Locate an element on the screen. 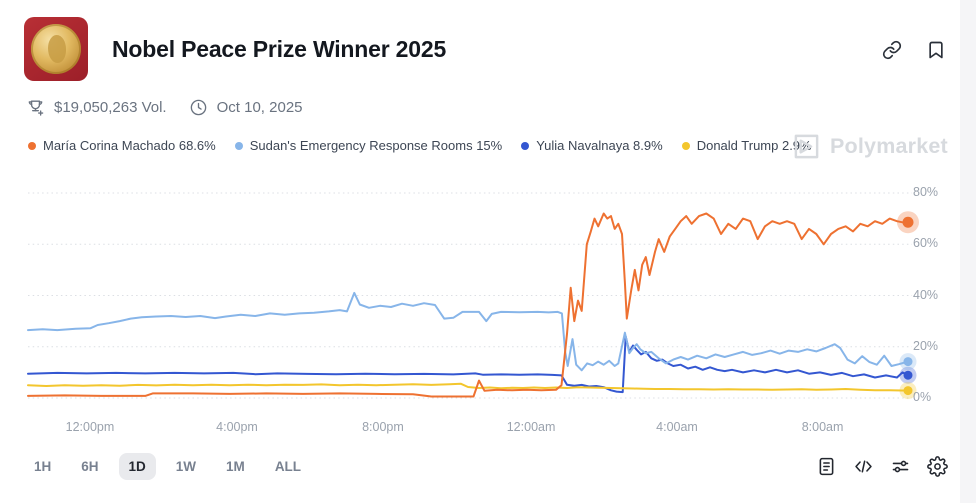  clock-icon is located at coordinates (198, 107).